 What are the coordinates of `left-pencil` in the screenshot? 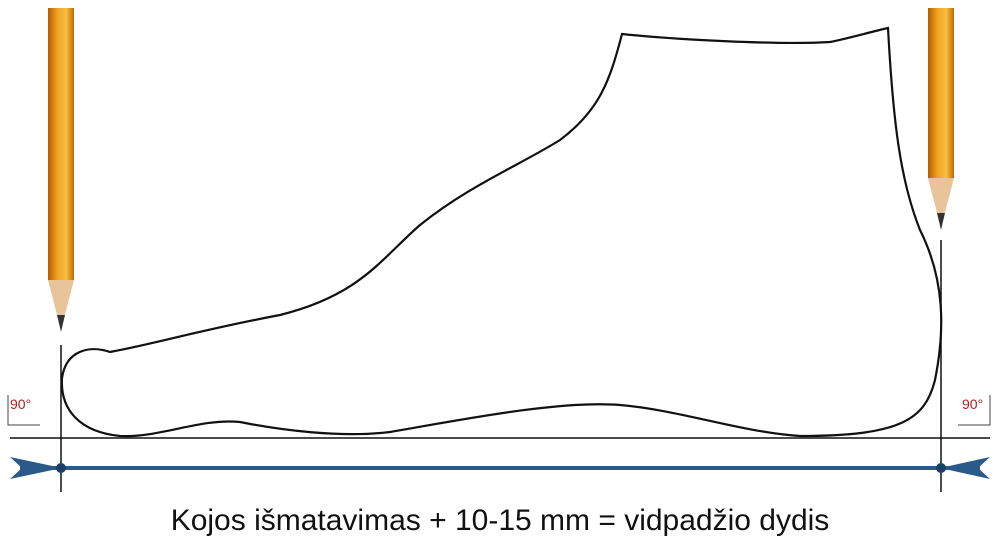 It's located at (61, 170).